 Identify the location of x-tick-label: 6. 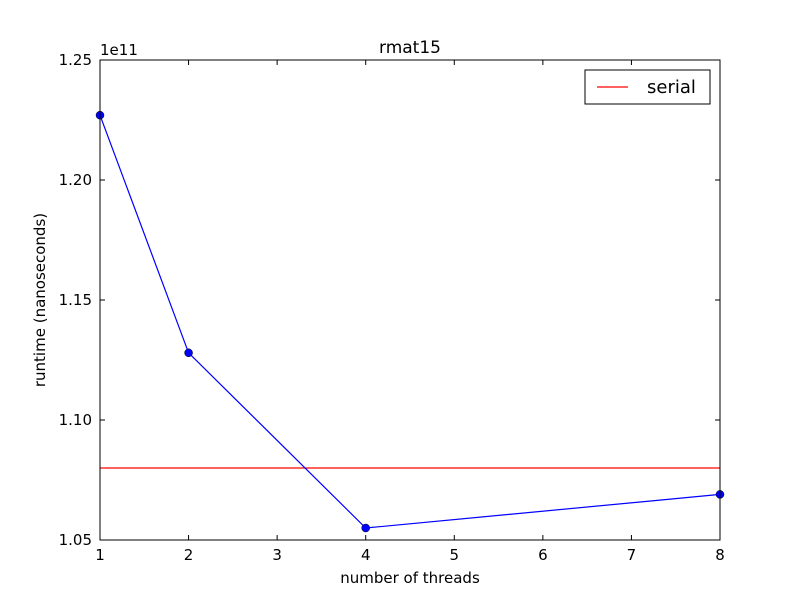
(543, 555).